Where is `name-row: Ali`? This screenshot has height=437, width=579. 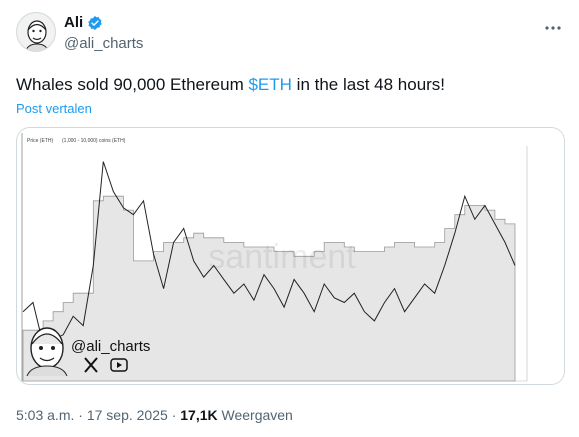
name-row: Ali is located at coordinates (83, 22).